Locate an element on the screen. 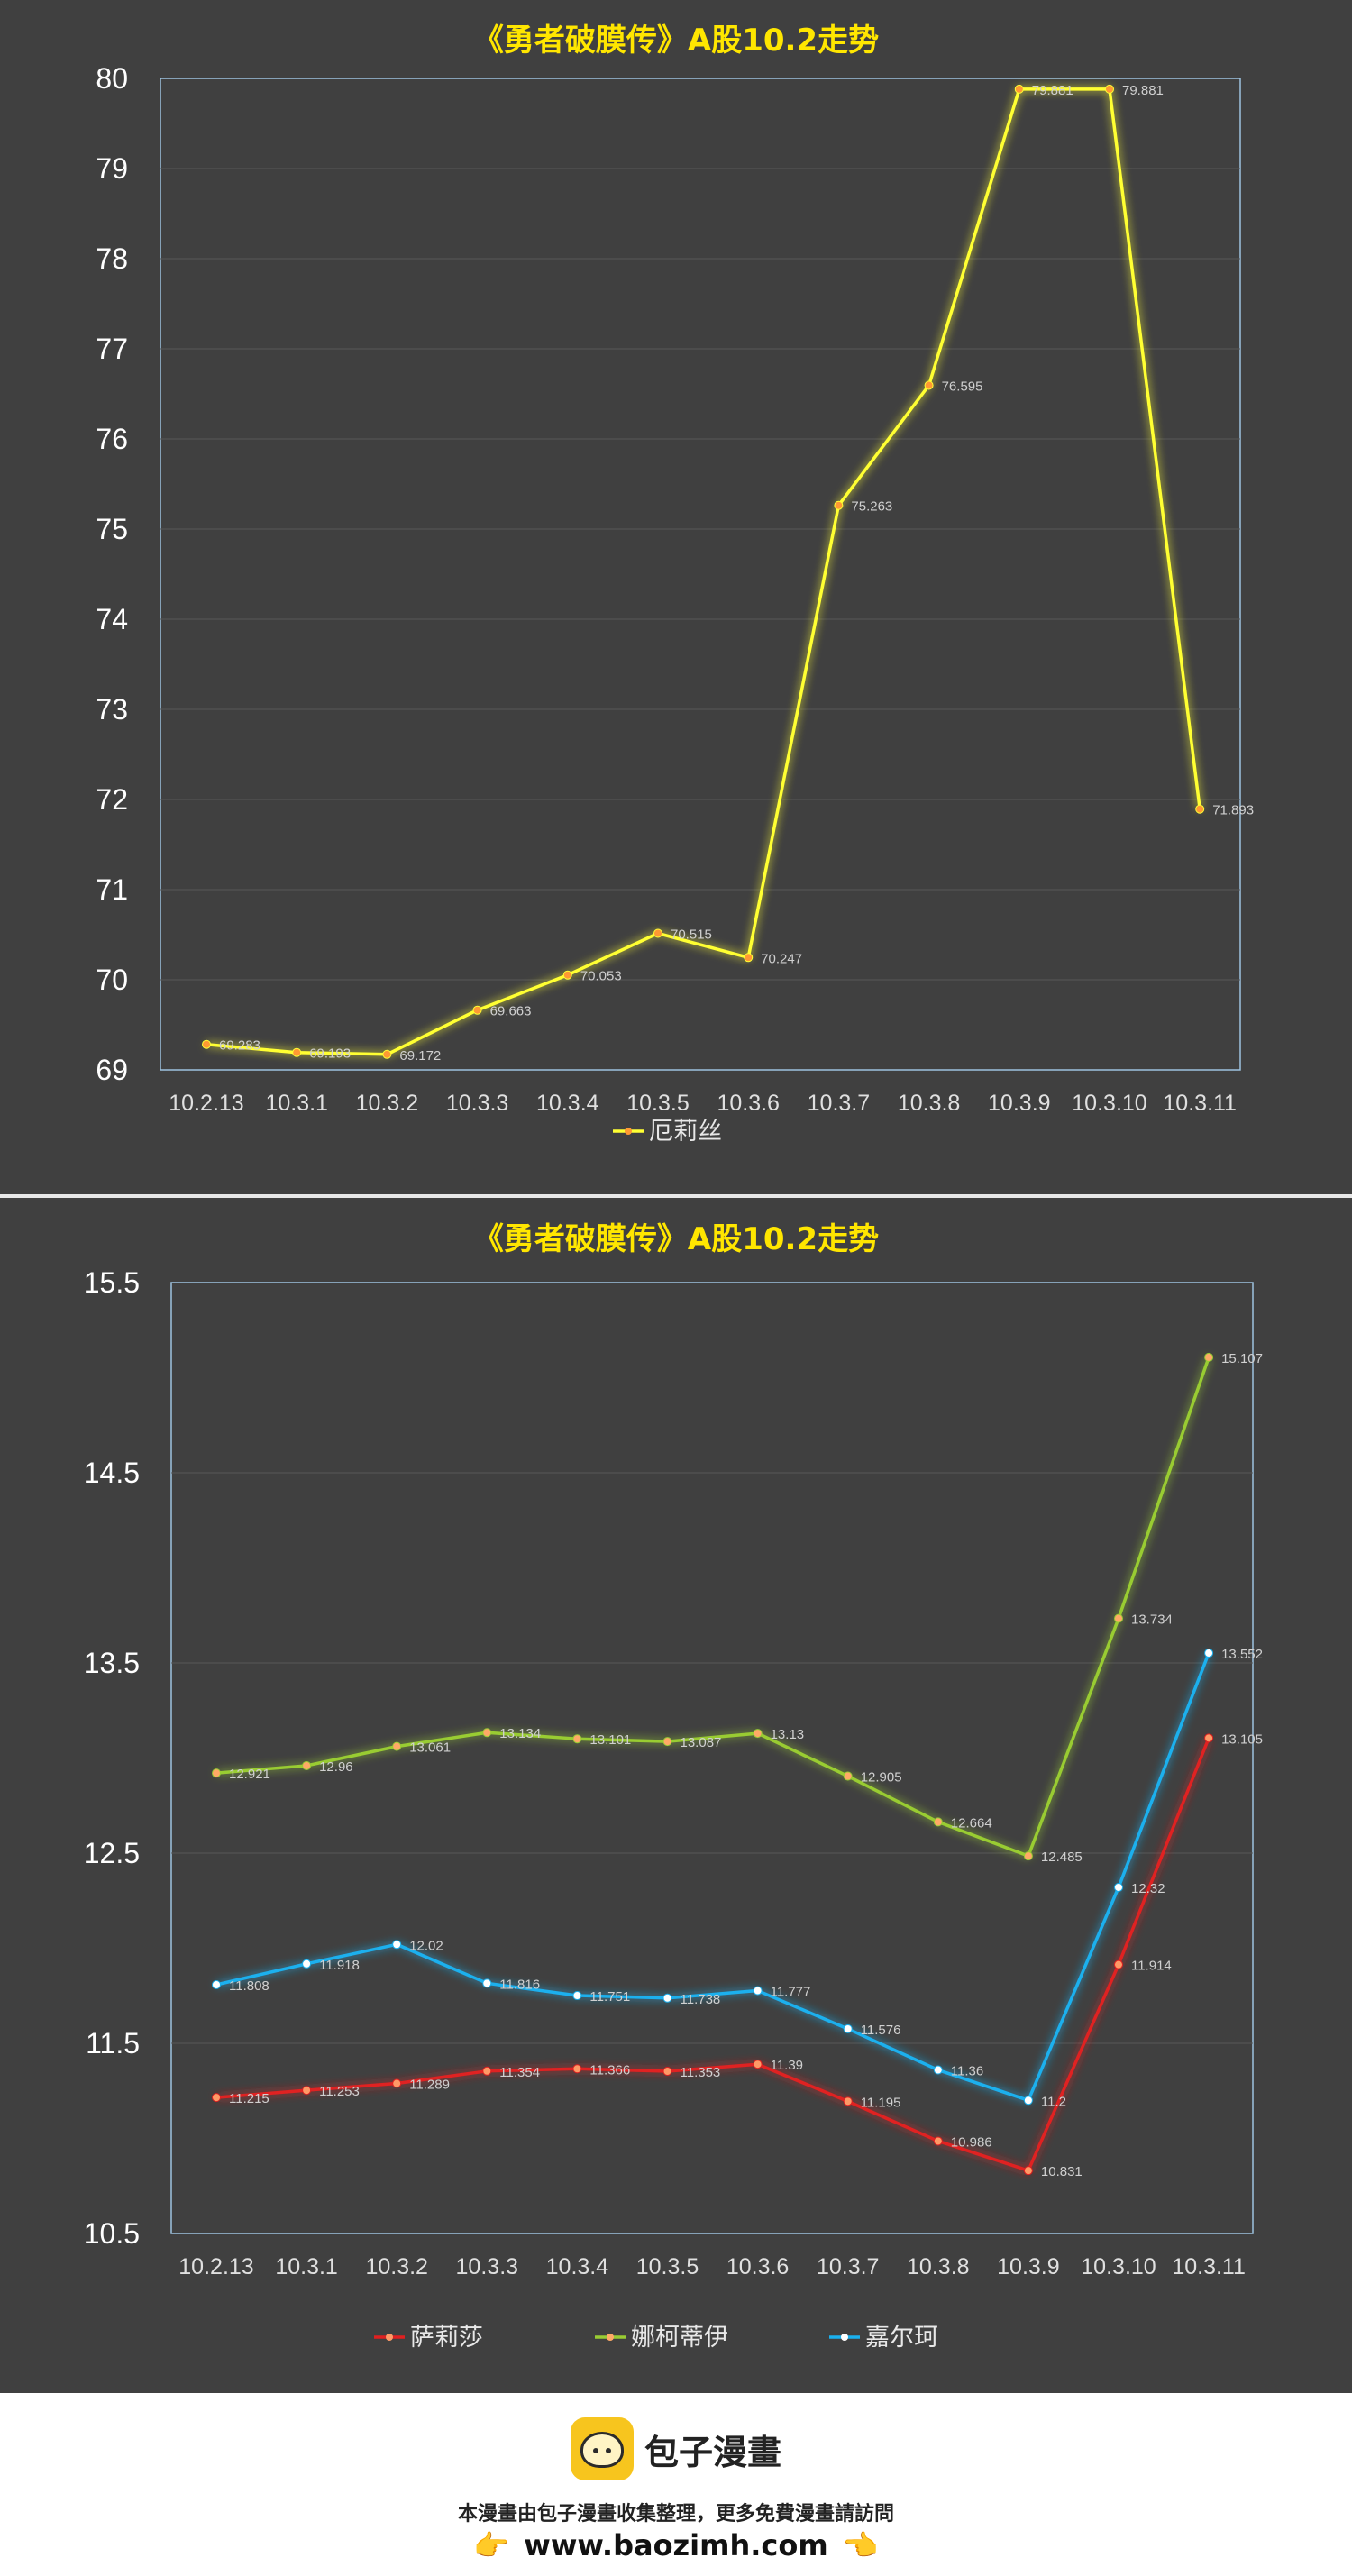 The width and height of the screenshot is (1352, 2576). data-label: 13.552 is located at coordinates (1242, 1654).